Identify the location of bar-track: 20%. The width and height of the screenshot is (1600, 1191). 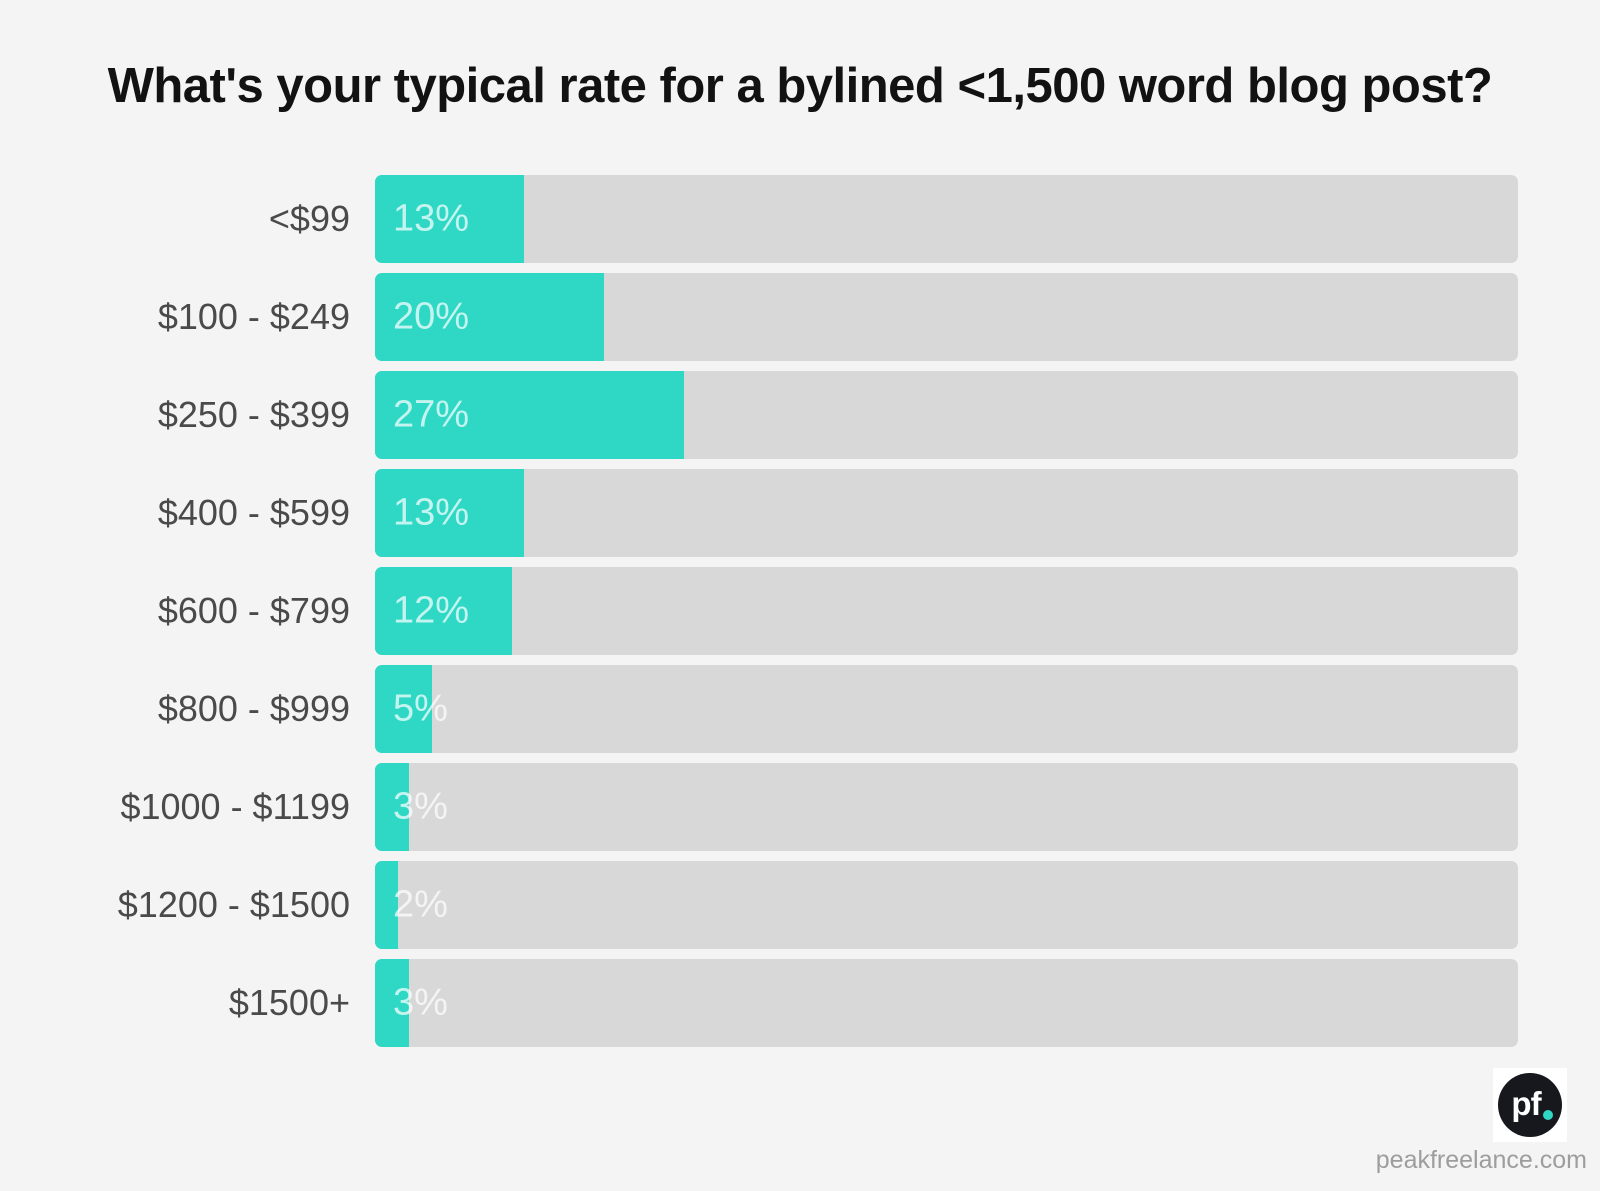
(946, 317).